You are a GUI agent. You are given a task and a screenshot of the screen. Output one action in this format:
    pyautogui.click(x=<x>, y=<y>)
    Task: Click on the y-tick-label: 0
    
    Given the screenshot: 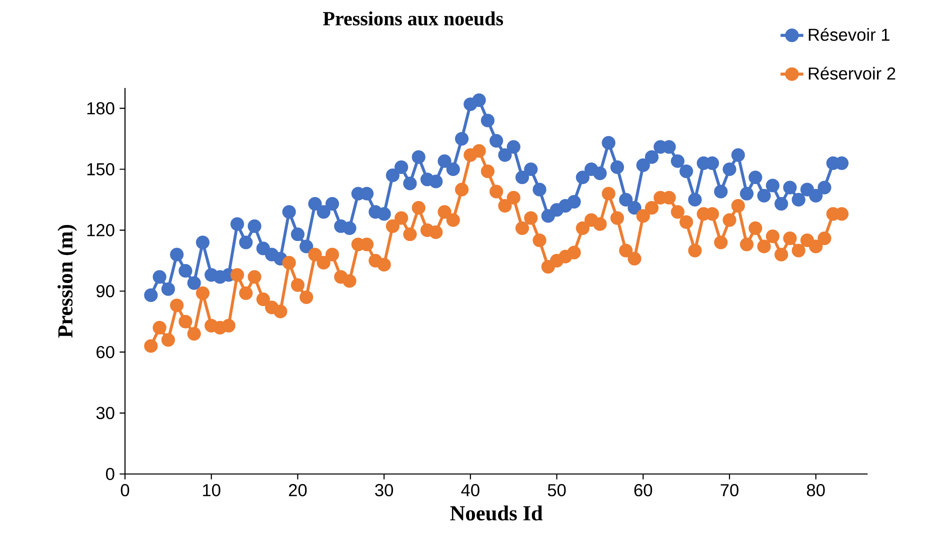 What is the action you would take?
    pyautogui.click(x=110, y=474)
    